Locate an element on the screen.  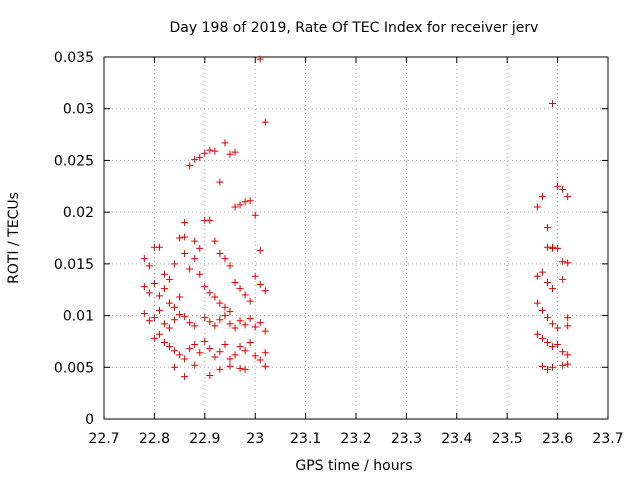
x-tick-label: 23.2 is located at coordinates (355, 439).